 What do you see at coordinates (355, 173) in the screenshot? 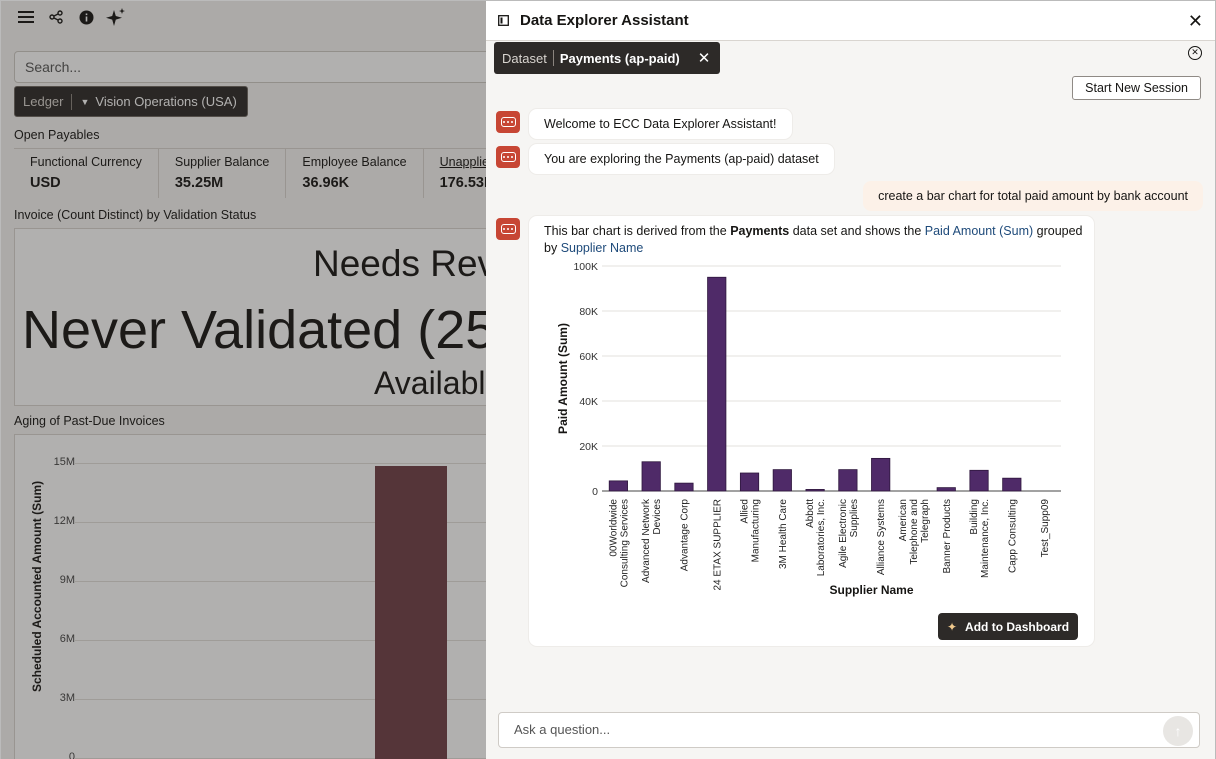
I see `kpi-employee-balance: Employee Balance 36.96K` at bounding box center [355, 173].